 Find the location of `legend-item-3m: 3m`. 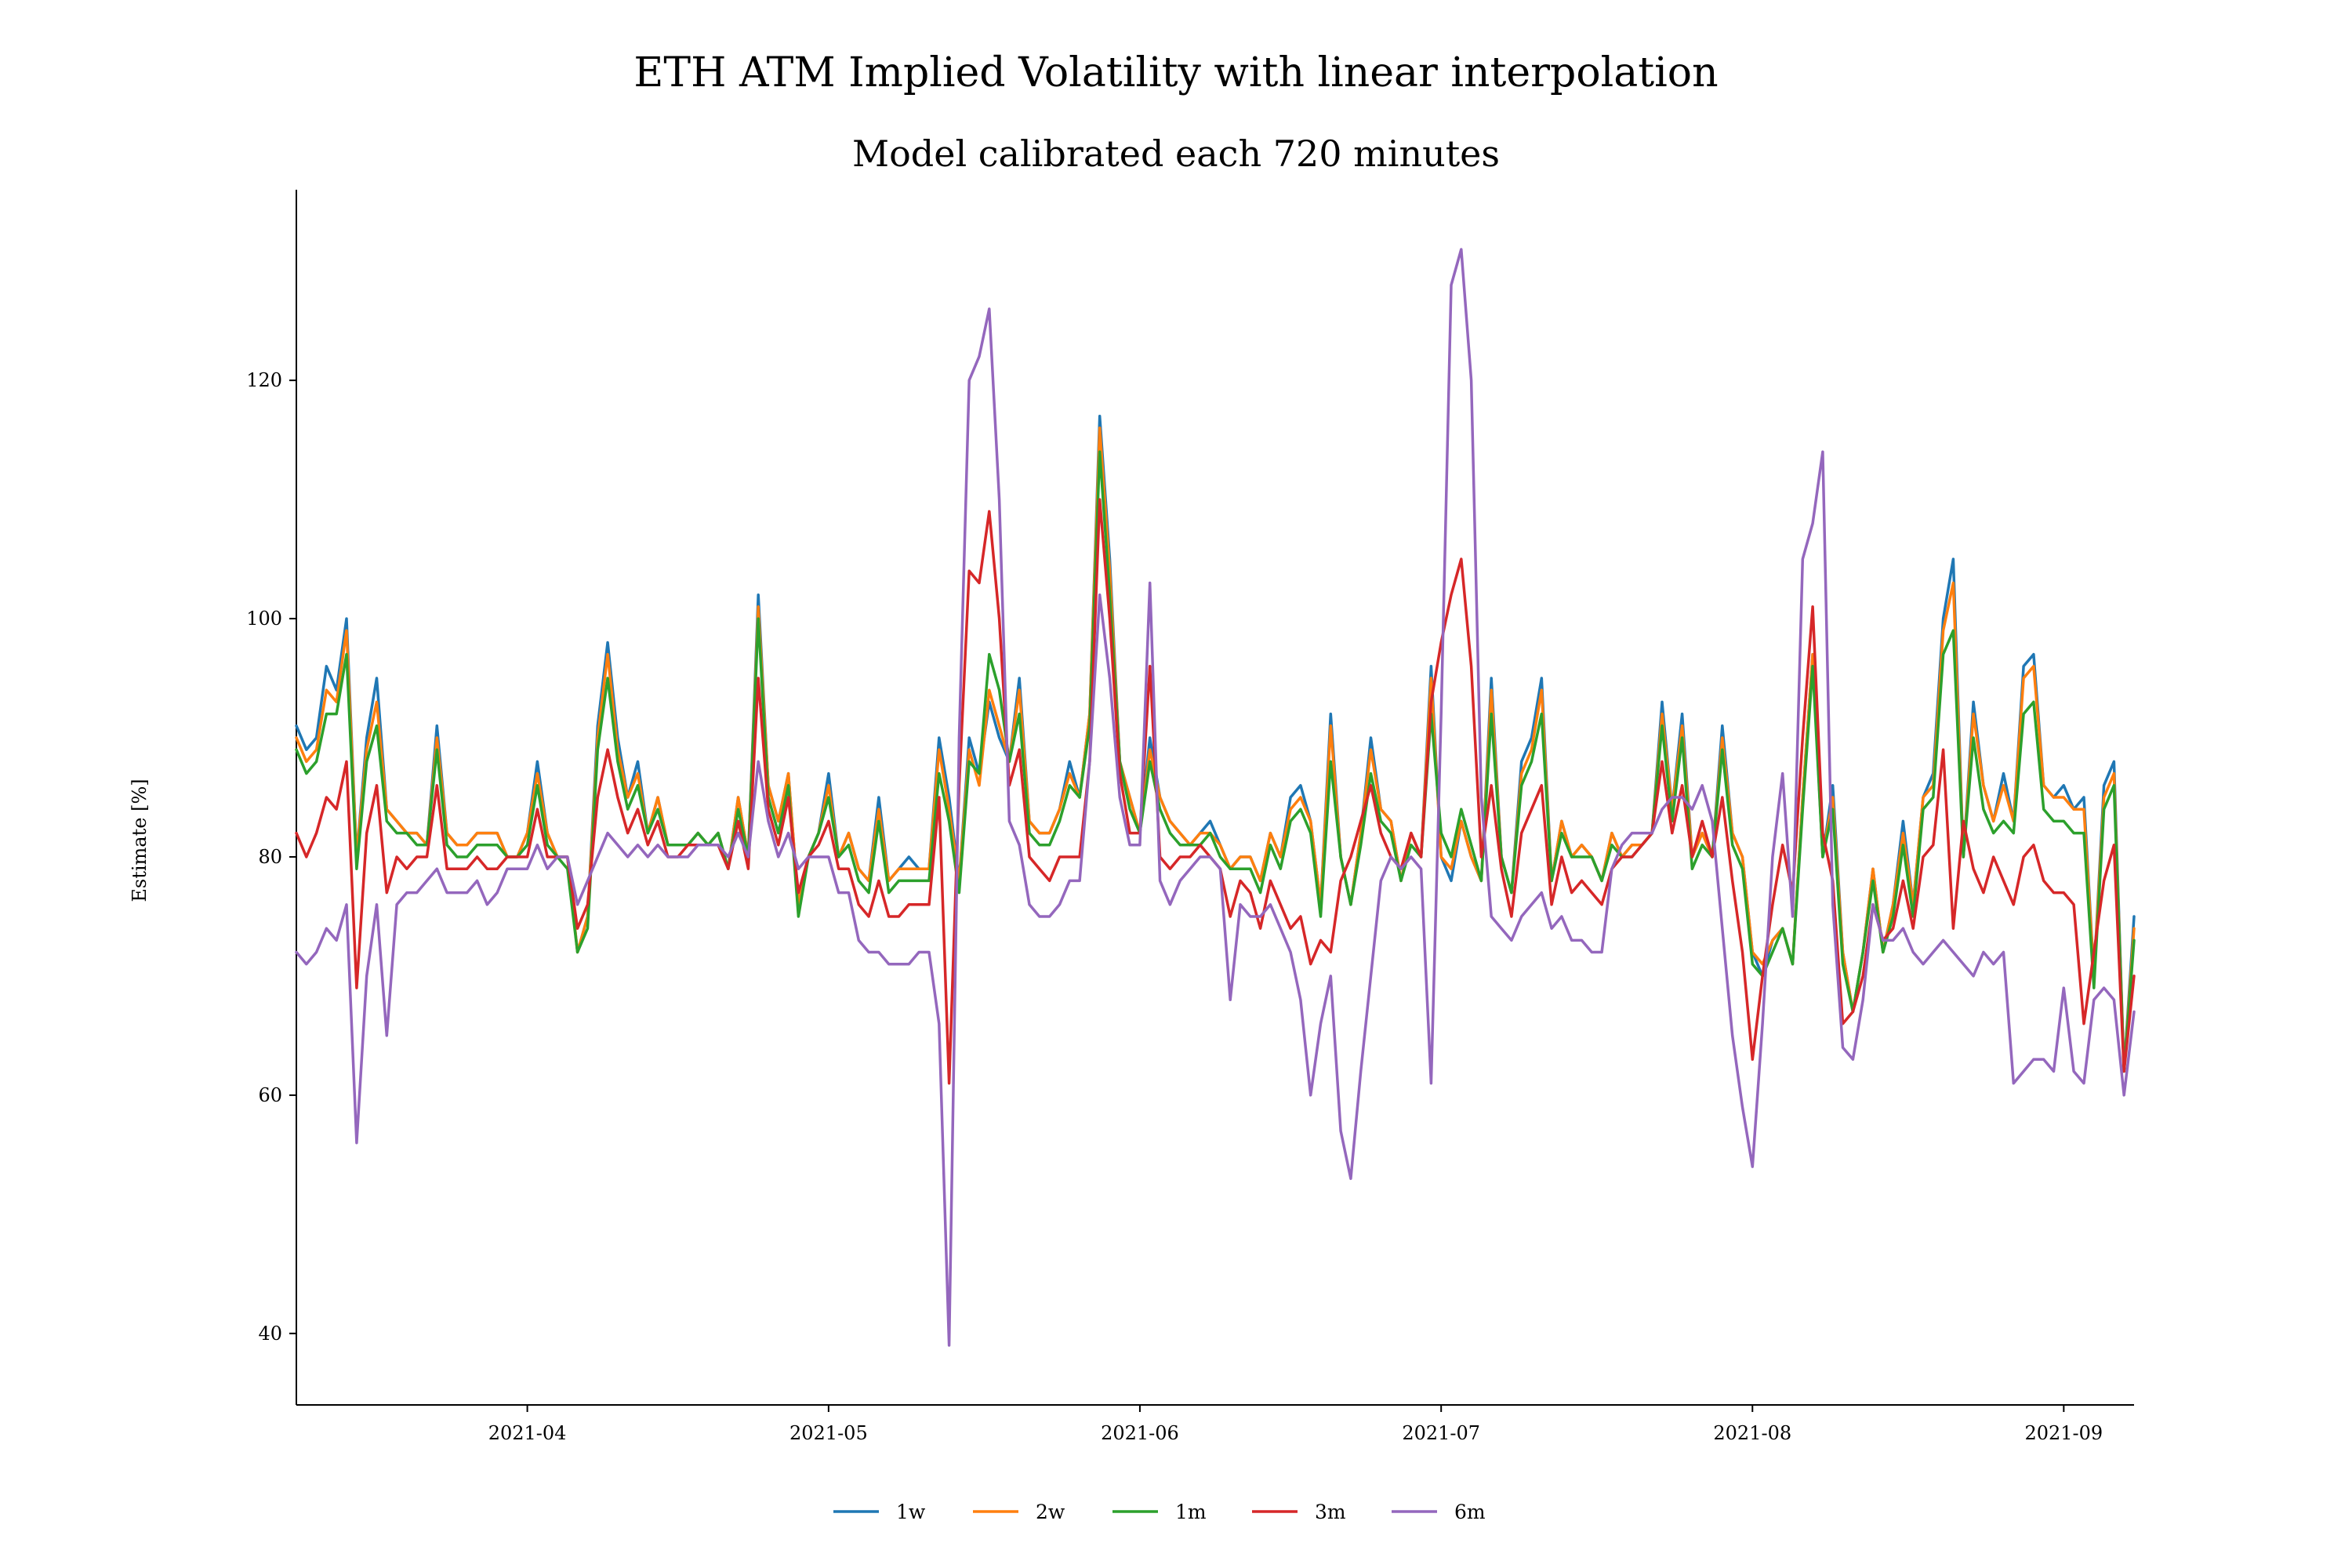

legend-item-3m: 3m is located at coordinates (1299, 1512).